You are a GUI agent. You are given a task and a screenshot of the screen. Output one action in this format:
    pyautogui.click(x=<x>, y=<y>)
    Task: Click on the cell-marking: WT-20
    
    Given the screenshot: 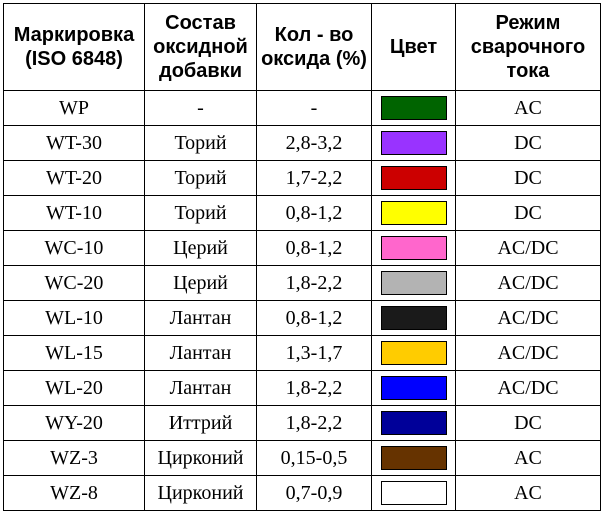 What is the action you would take?
    pyautogui.click(x=74, y=178)
    